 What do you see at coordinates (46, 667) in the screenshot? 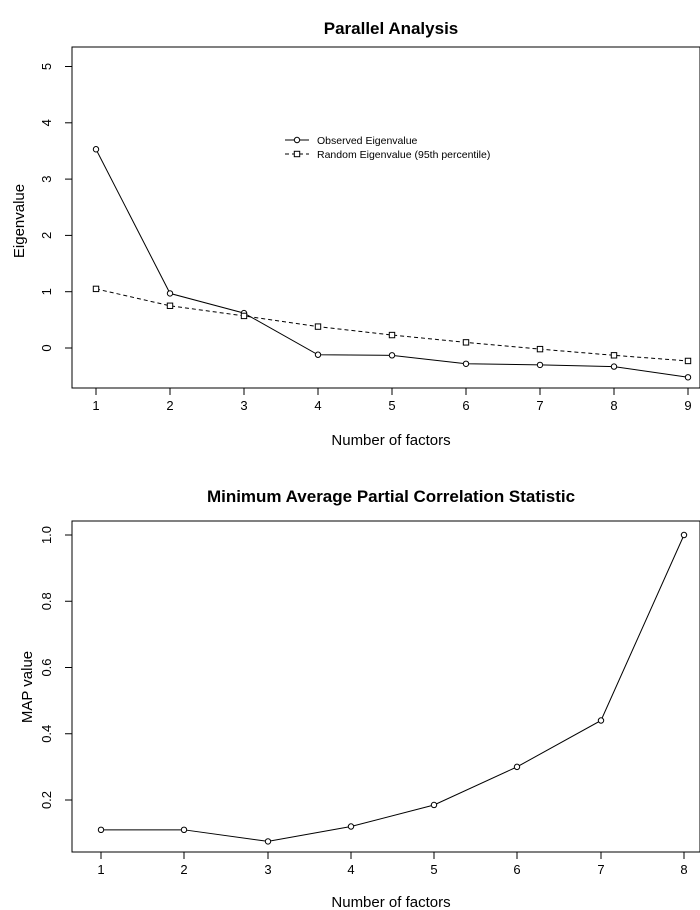
I see `y-tick-label: 0.6` at bounding box center [46, 667].